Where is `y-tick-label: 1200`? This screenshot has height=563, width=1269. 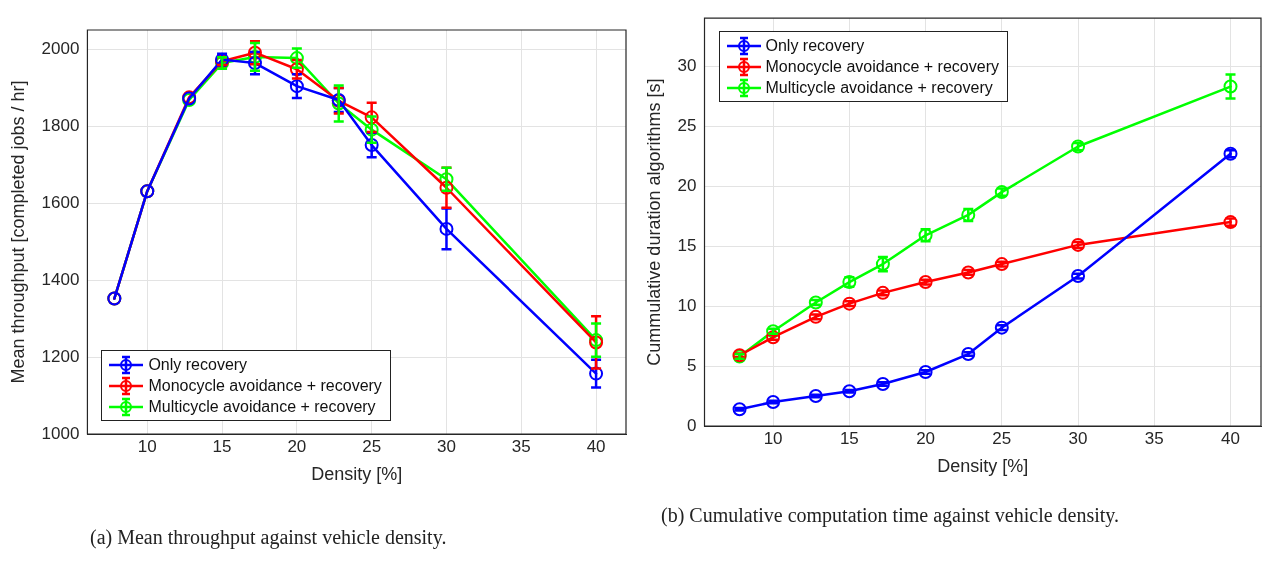
y-tick-label: 1200 is located at coordinates (60, 356).